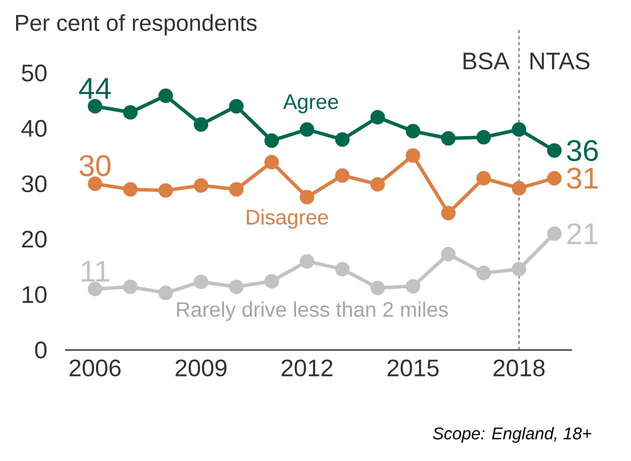 The image size is (631, 461). What do you see at coordinates (582, 151) in the screenshot?
I see `data-label: 36` at bounding box center [582, 151].